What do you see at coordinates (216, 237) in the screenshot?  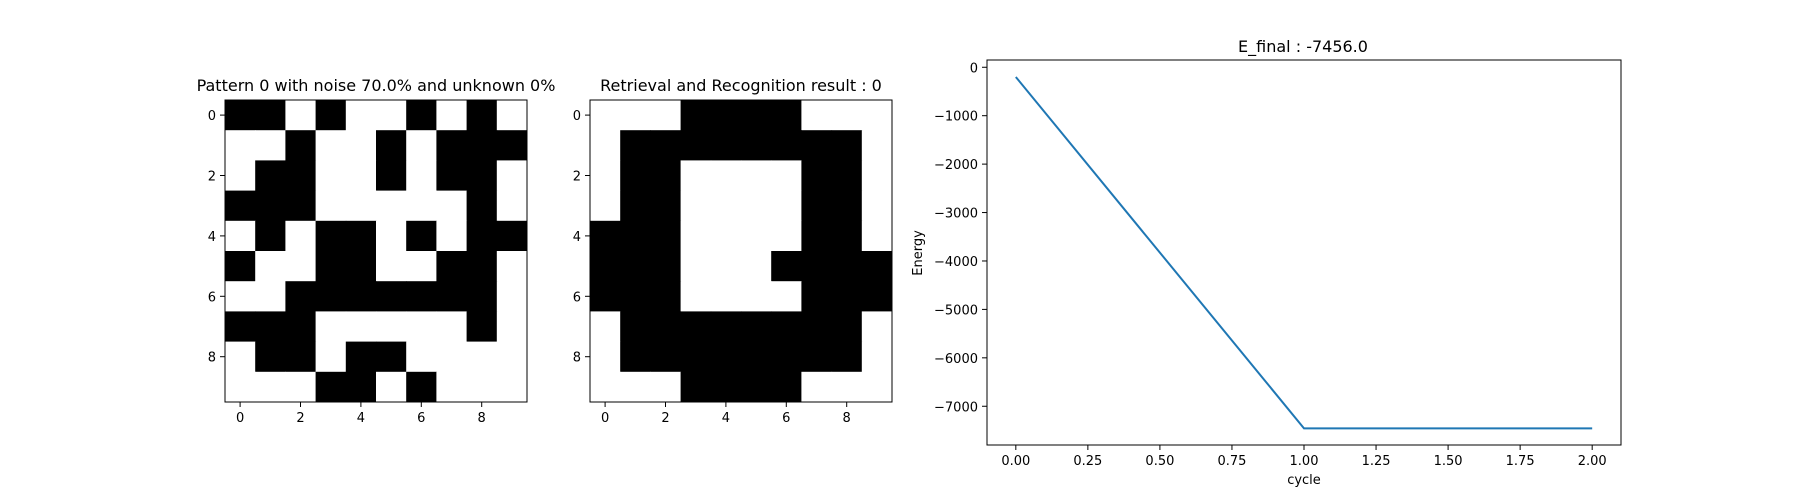 I see `noisy-pattern-y-axis: 0 2 4 6 8` at bounding box center [216, 237].